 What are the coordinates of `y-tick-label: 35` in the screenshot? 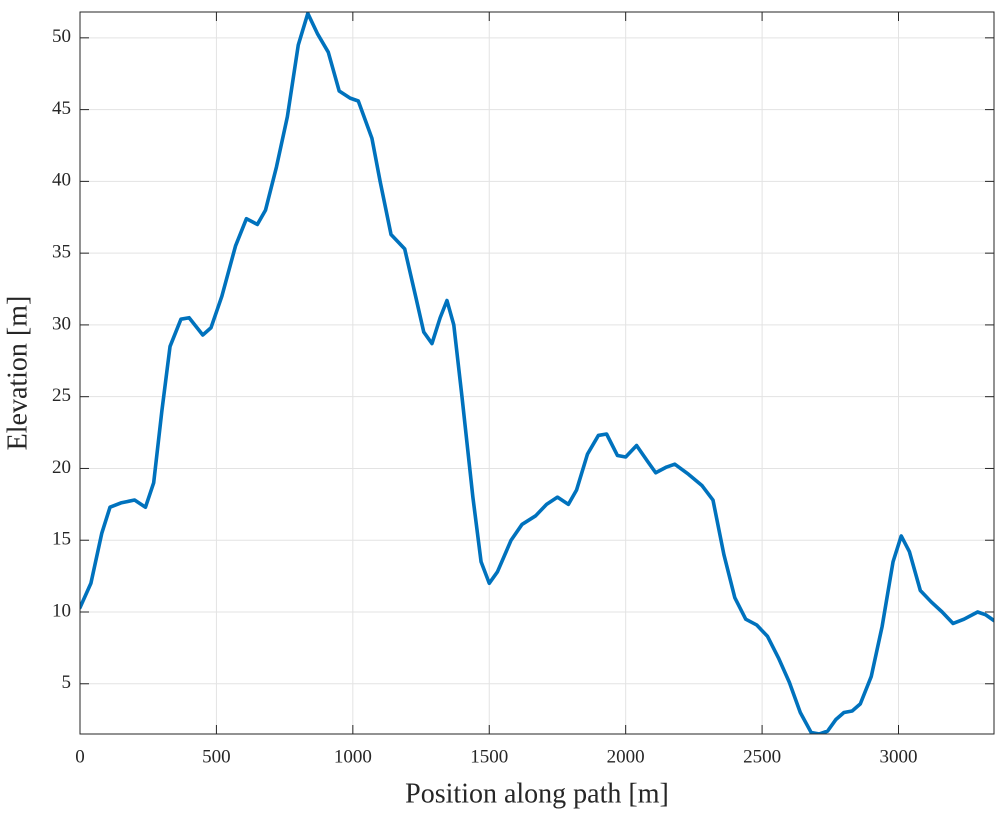 It's located at (61, 252).